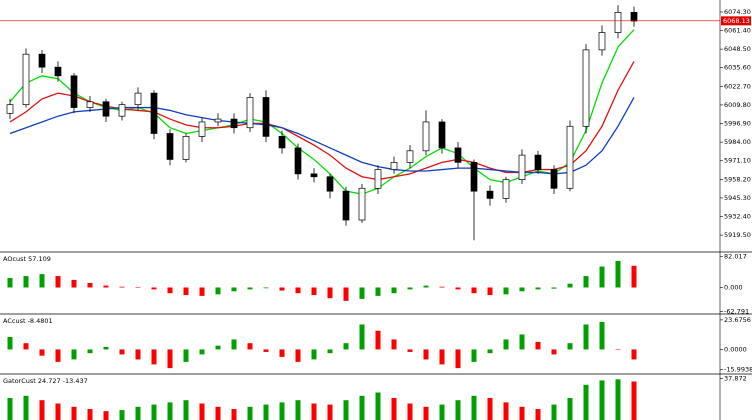 The width and height of the screenshot is (752, 420). I want to click on y-tick-label: 6035.60, so click(737, 68).